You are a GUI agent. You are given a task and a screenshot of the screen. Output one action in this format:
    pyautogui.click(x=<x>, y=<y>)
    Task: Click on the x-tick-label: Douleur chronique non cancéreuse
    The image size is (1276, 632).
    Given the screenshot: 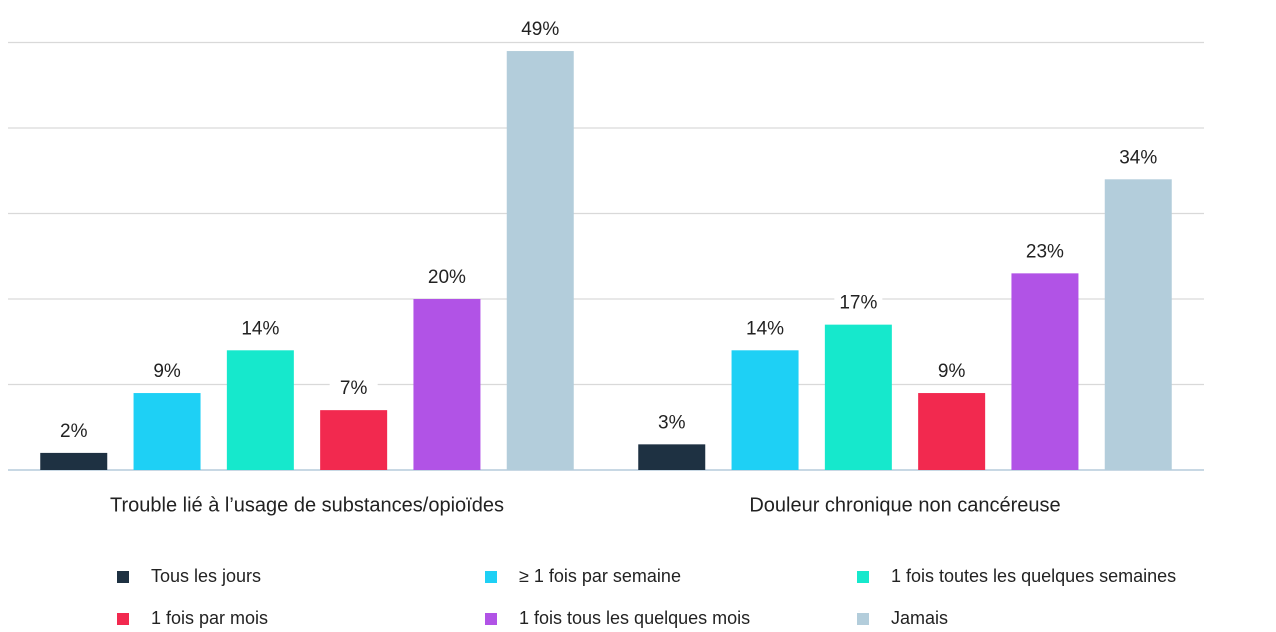 What is the action you would take?
    pyautogui.click(x=904, y=505)
    